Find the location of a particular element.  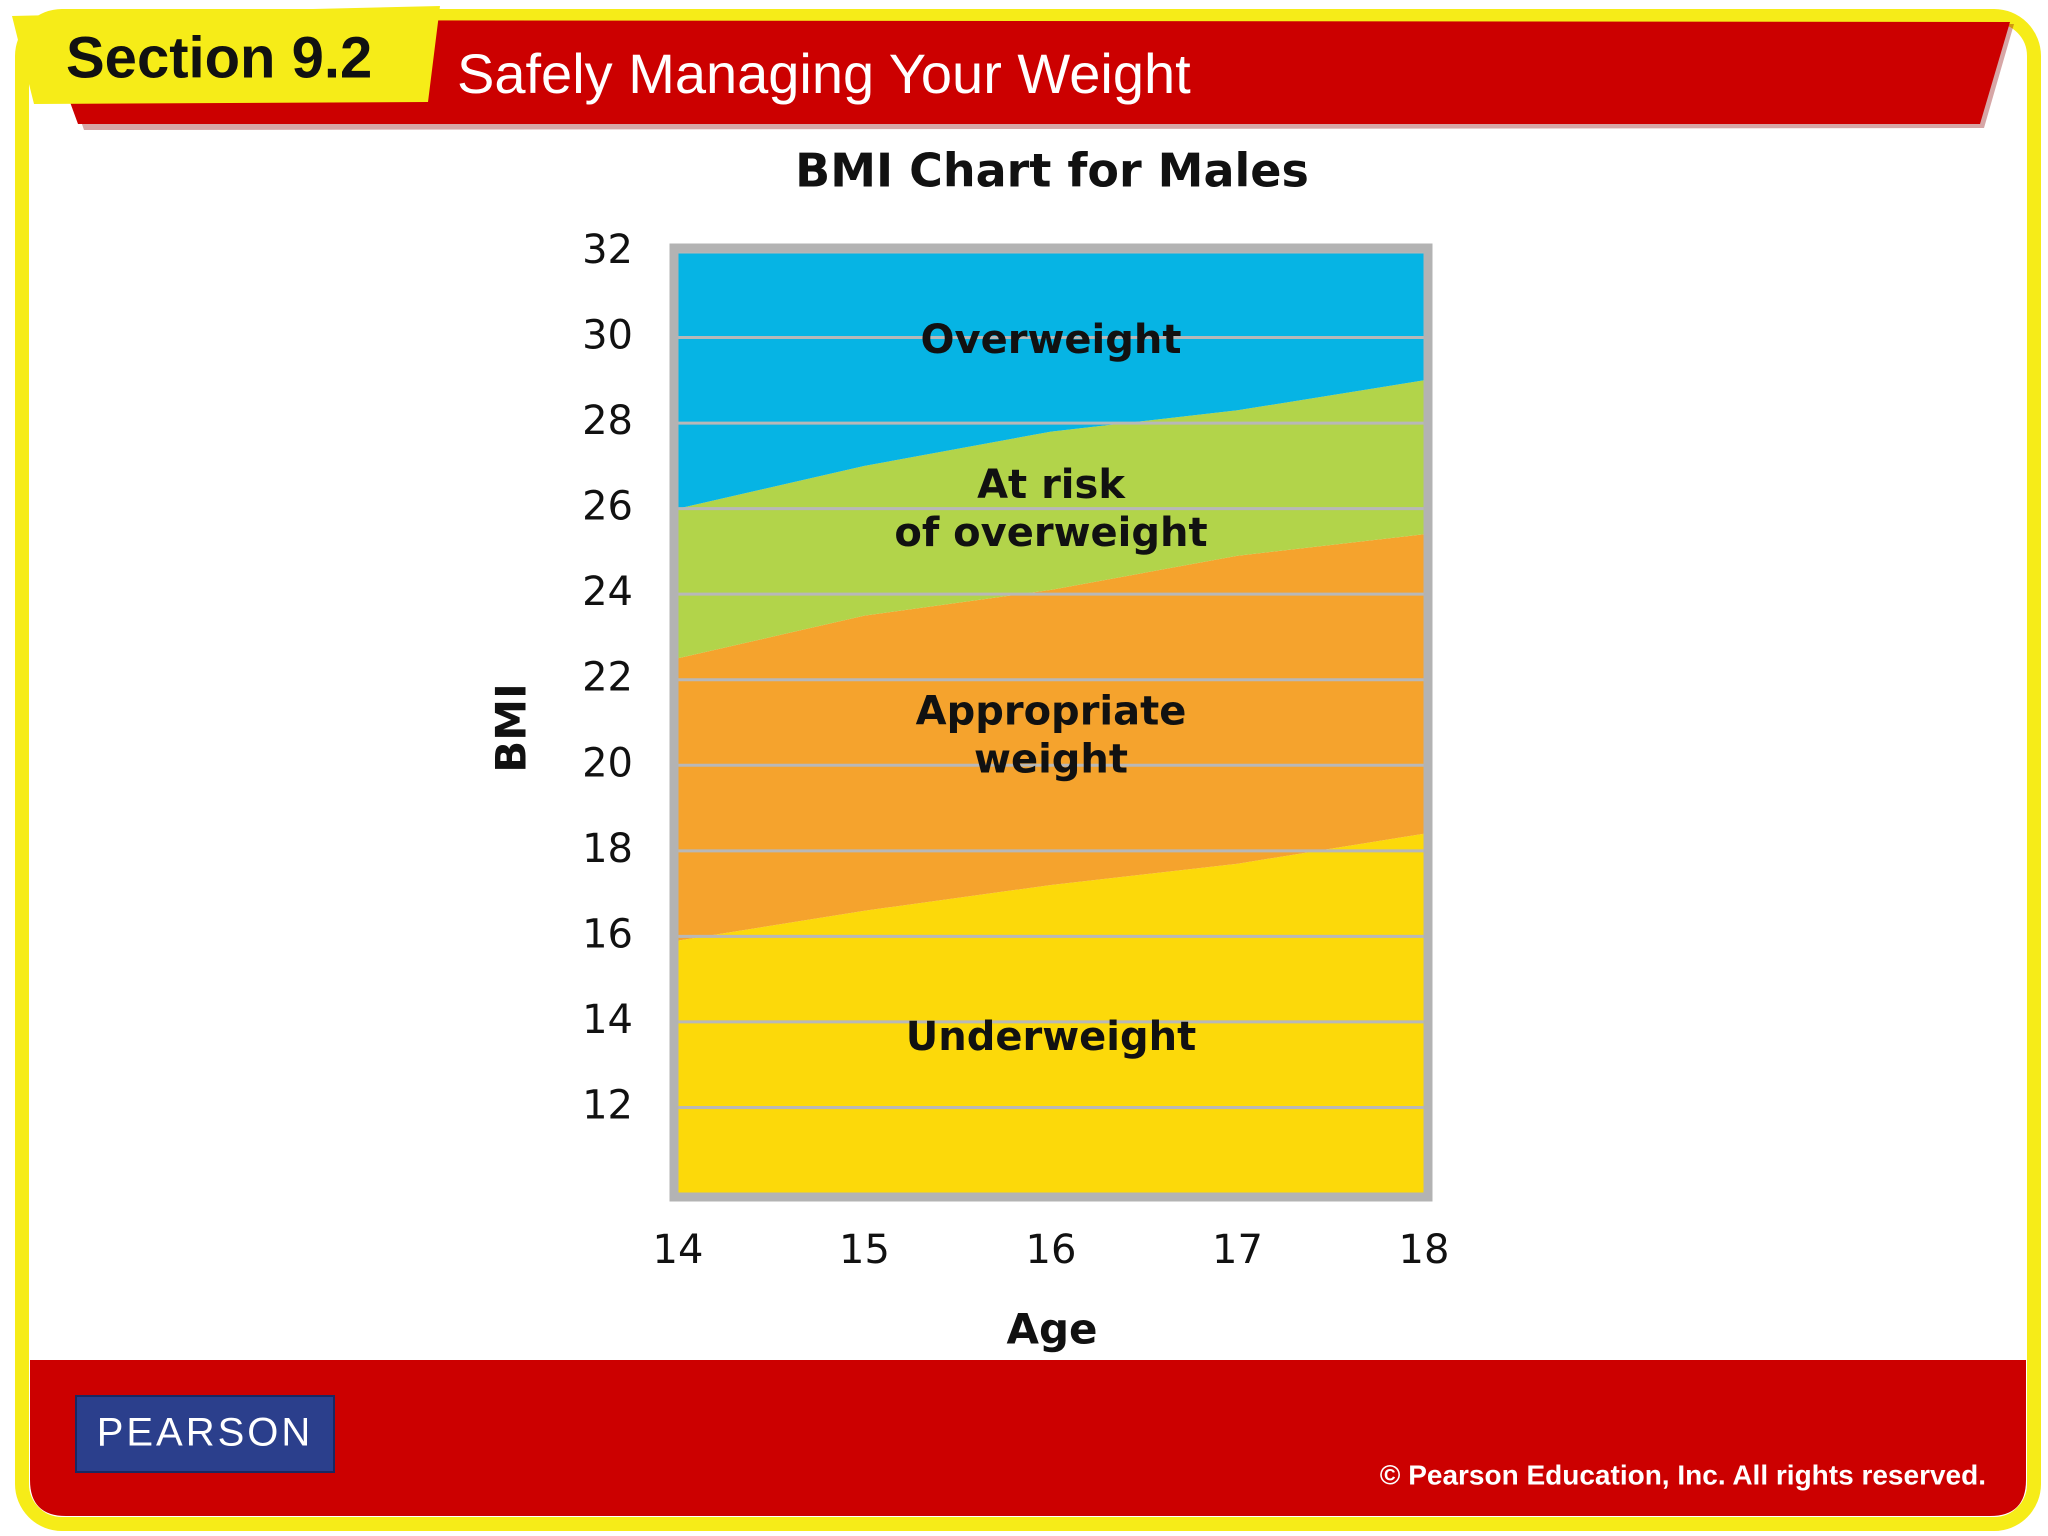

x-axis-label: Age is located at coordinates (1051, 1329).